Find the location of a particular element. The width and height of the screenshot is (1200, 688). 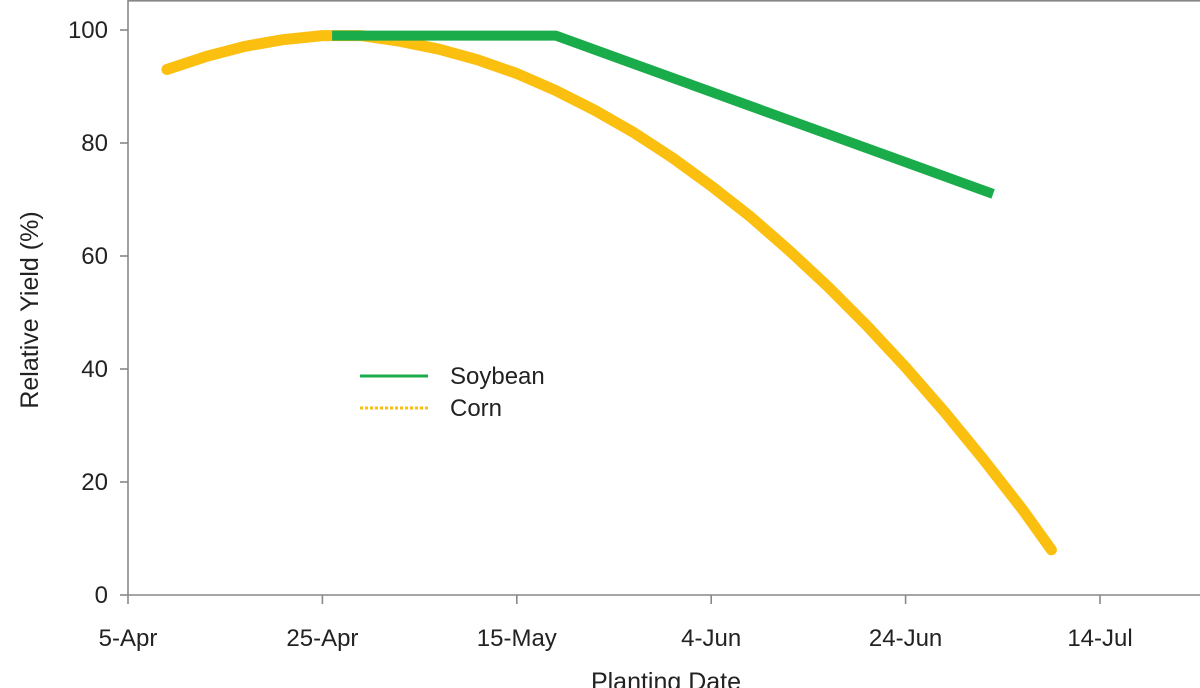

soybean-series-line is located at coordinates (663, 114).